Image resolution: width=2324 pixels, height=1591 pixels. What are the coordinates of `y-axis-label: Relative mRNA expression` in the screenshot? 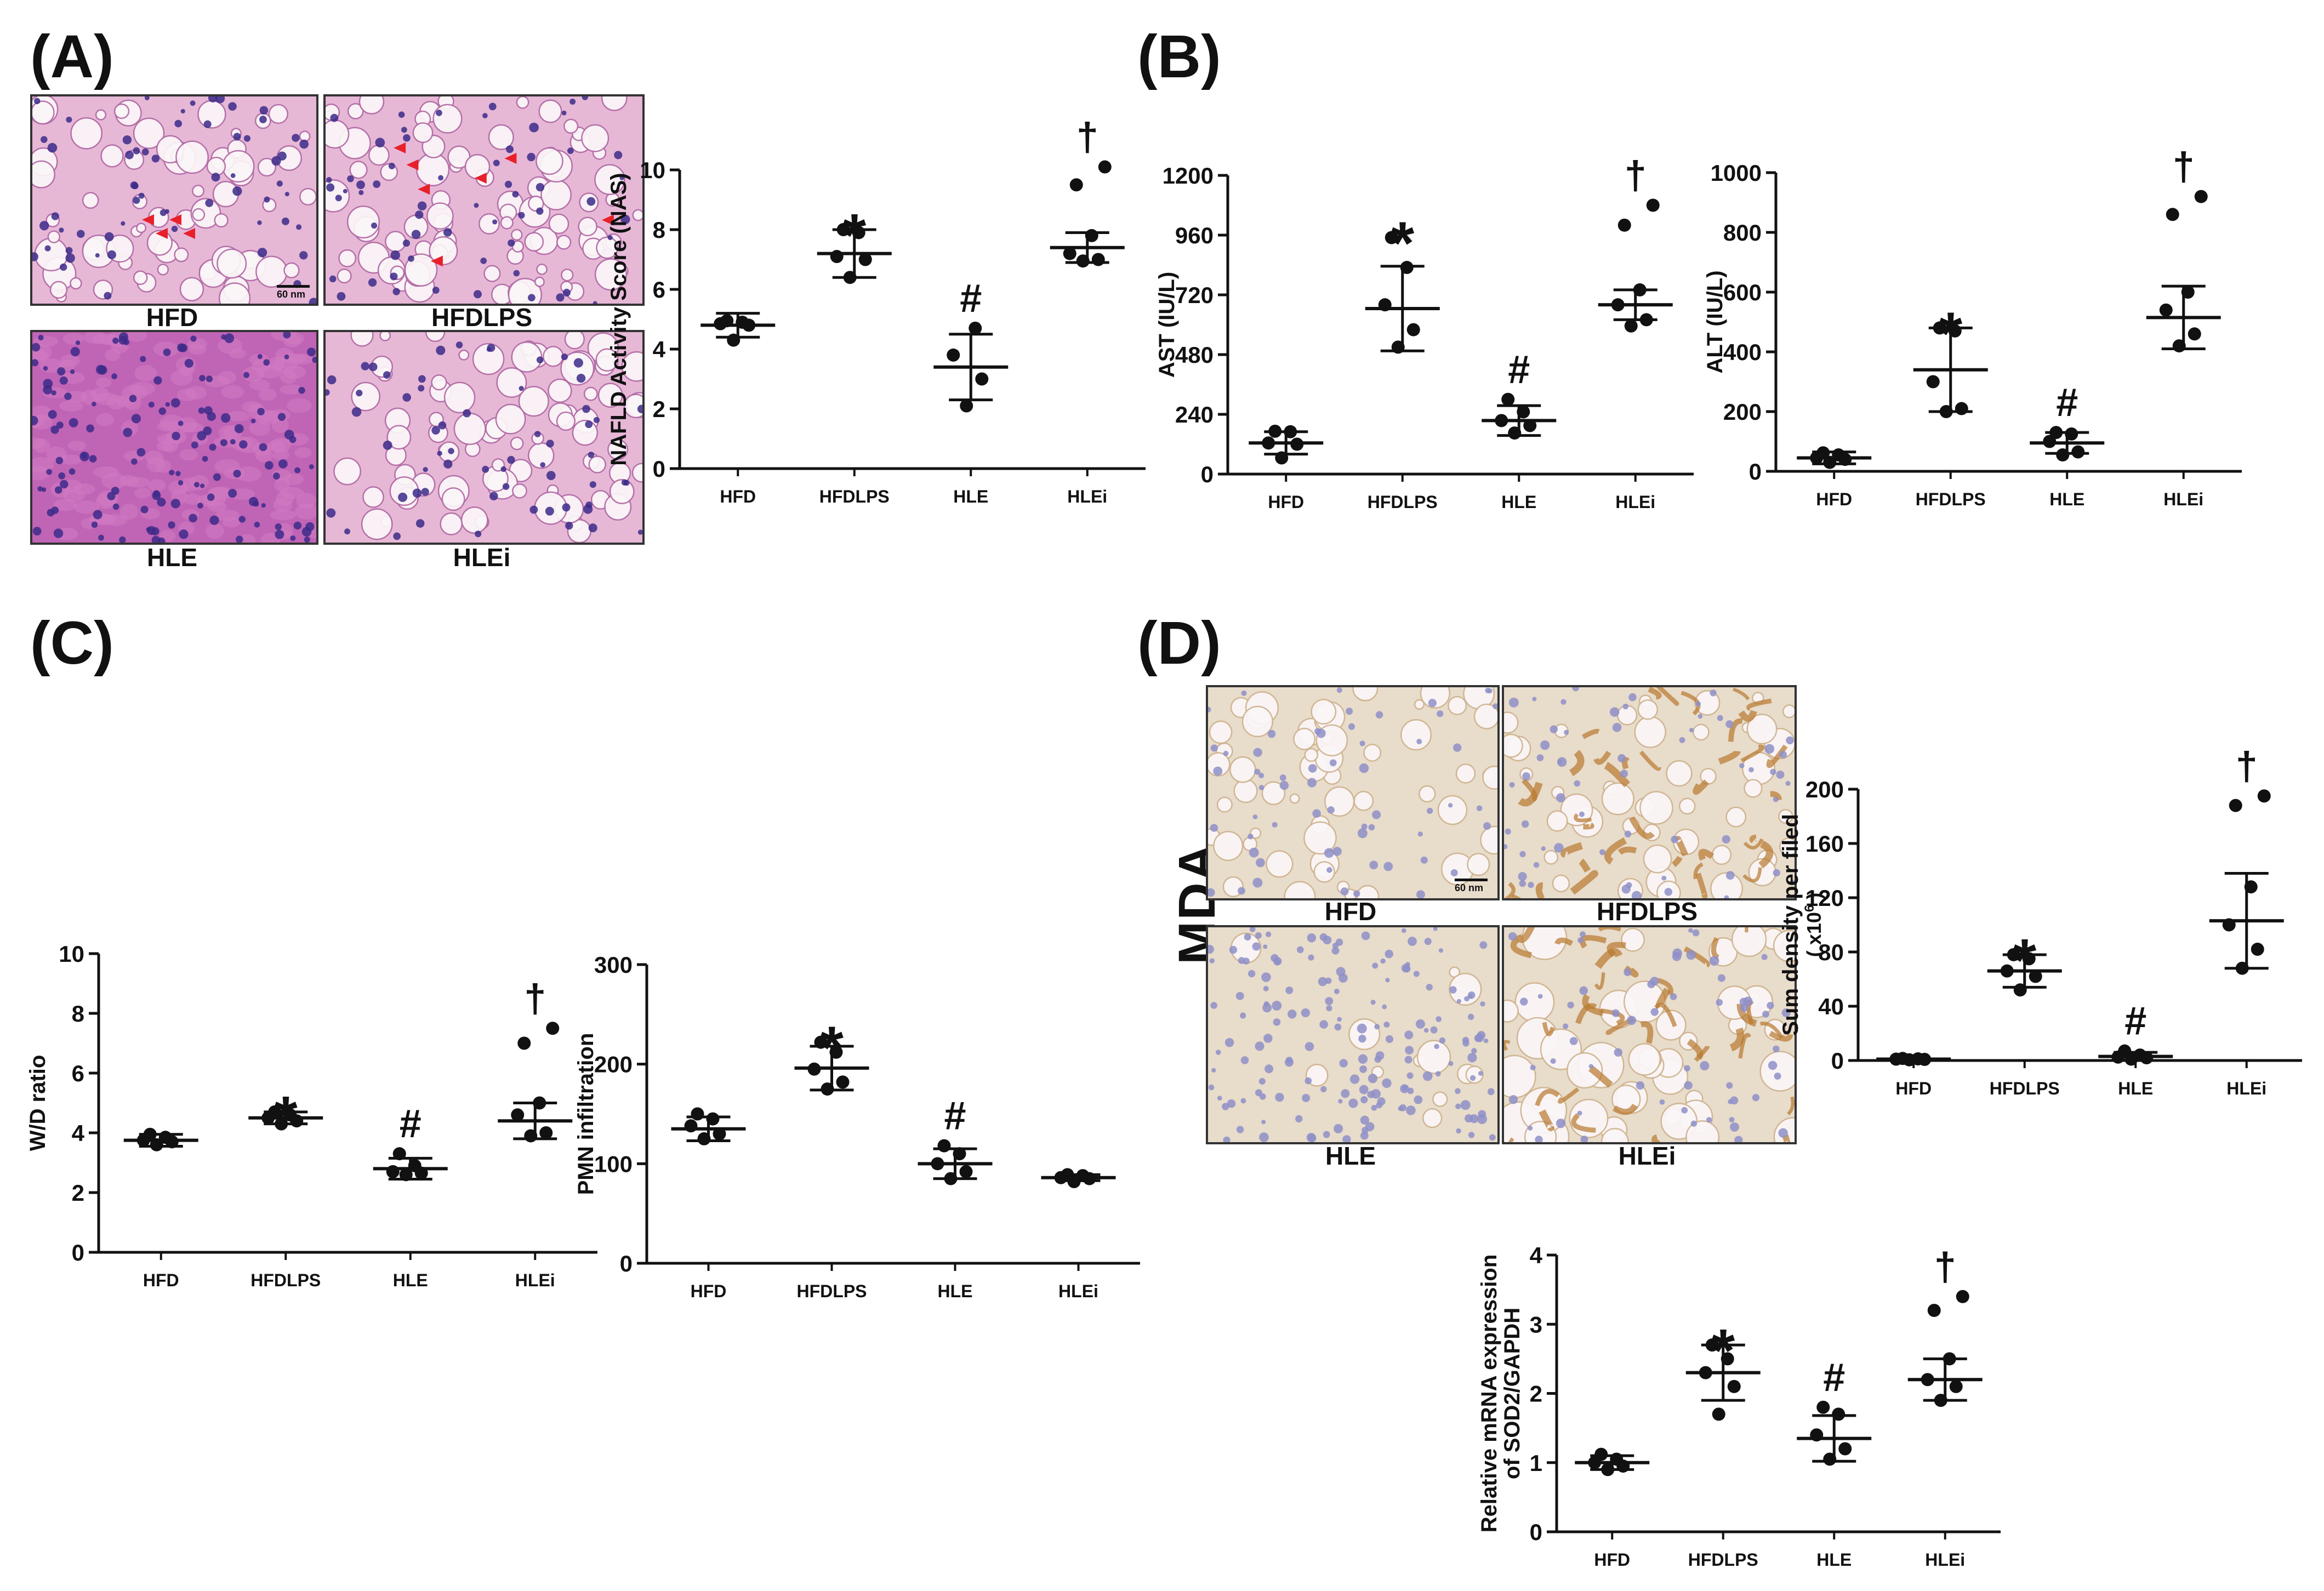 It's located at (1489, 1393).